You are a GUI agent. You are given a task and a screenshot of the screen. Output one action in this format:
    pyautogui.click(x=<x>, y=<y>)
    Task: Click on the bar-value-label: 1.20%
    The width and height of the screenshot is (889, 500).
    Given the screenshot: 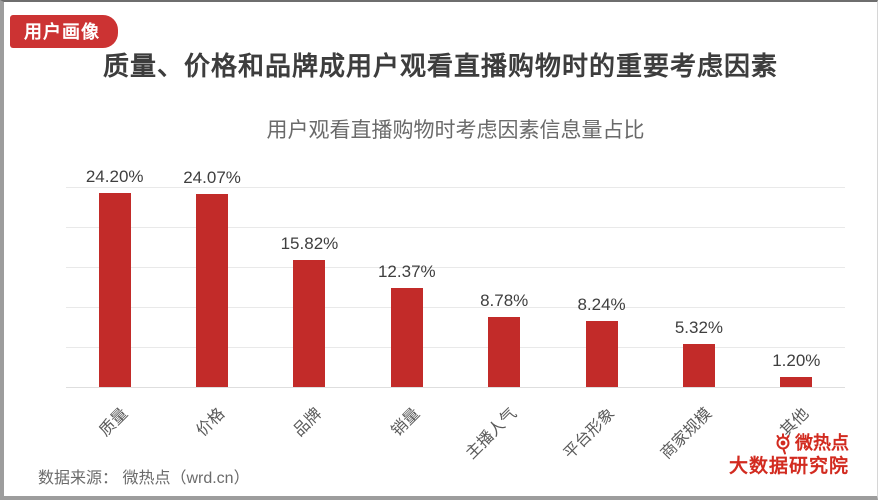 What is the action you would take?
    pyautogui.click(x=796, y=361)
    